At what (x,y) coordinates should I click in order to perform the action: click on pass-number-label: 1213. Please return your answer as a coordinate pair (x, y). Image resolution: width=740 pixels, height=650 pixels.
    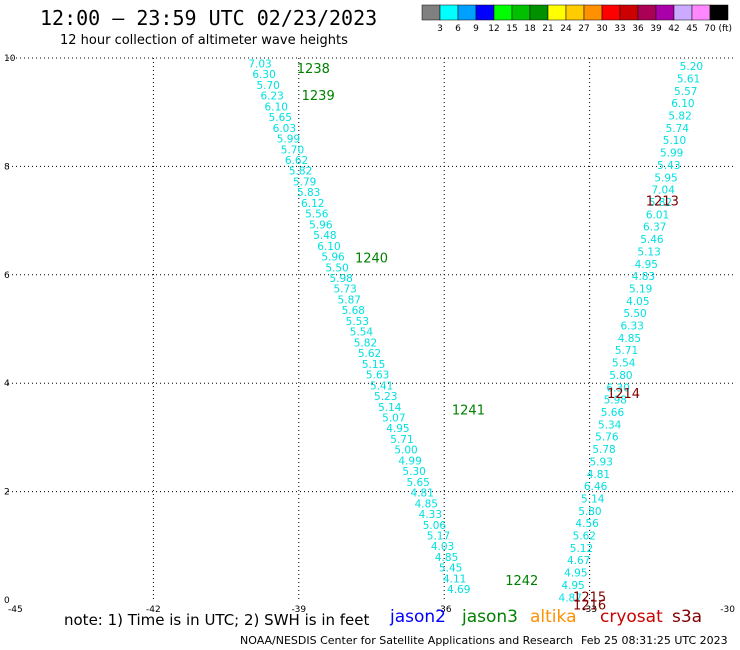
    Looking at the image, I should click on (662, 202).